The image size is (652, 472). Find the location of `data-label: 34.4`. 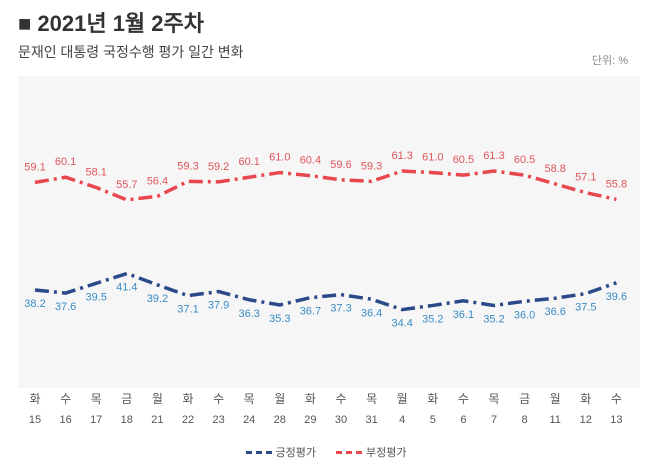

data-label: 34.4 is located at coordinates (401, 324).